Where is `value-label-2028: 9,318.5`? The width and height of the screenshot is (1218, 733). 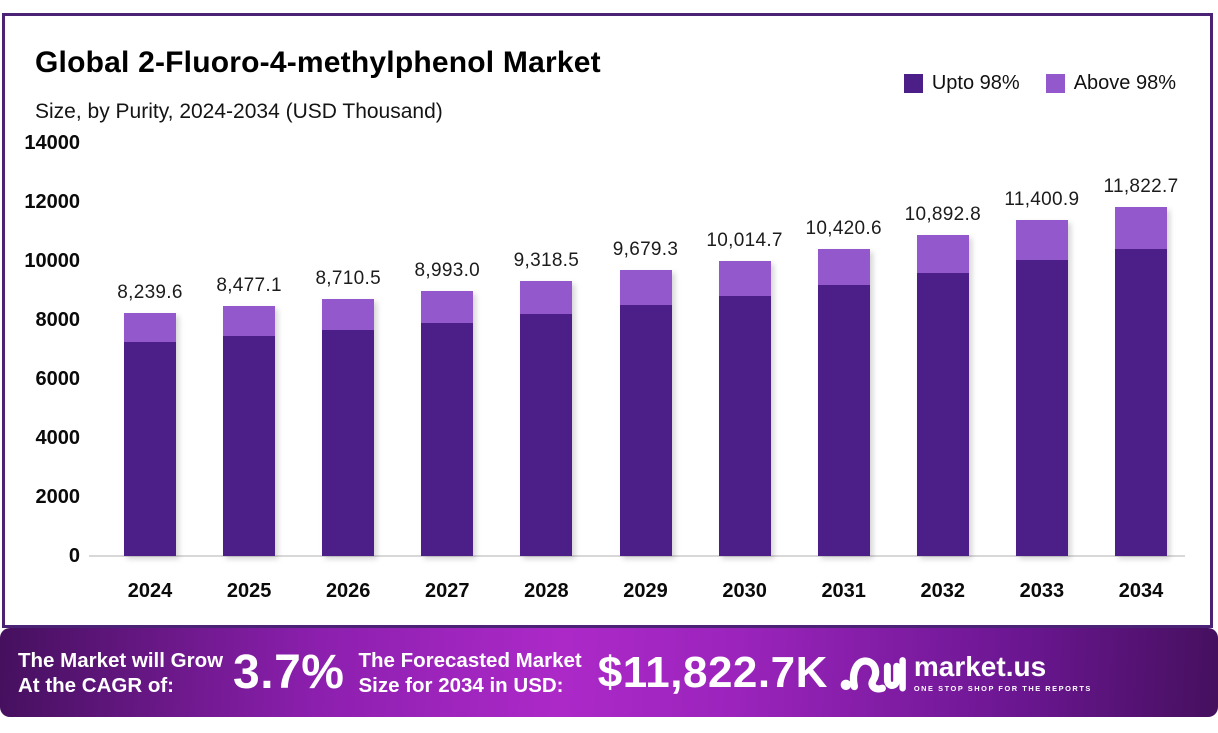
value-label-2028: 9,318.5 is located at coordinates (546, 261).